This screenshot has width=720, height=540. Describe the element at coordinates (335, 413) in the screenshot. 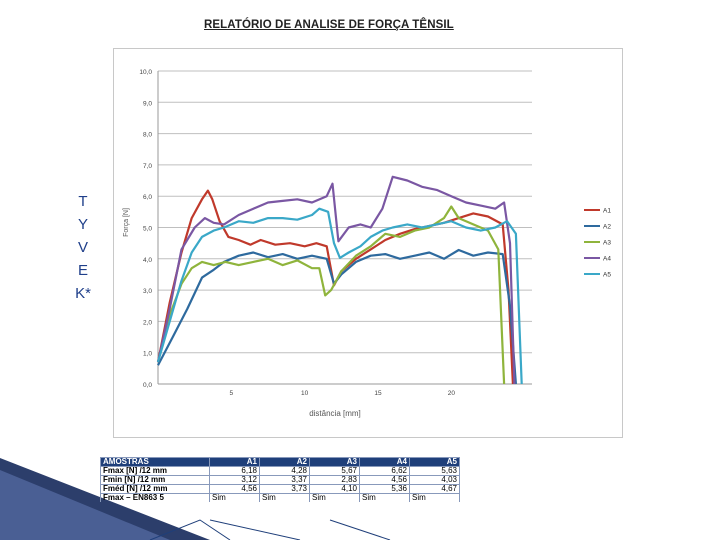

I see `x-axis-label: distância [mm]` at that location.